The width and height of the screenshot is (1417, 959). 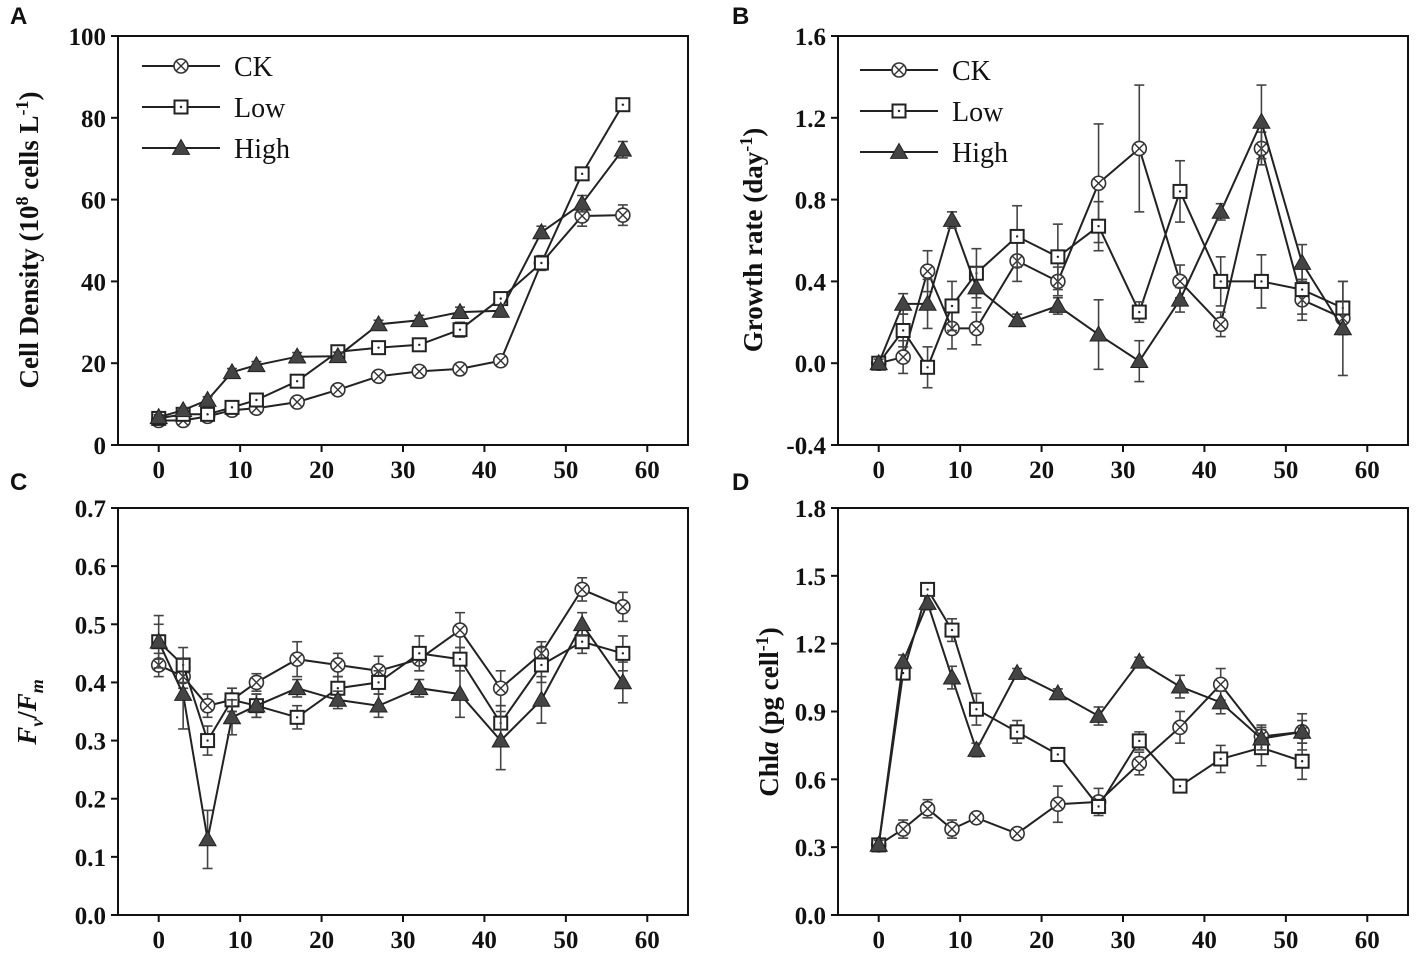 I want to click on legend: CK Low High, so click(x=934, y=112).